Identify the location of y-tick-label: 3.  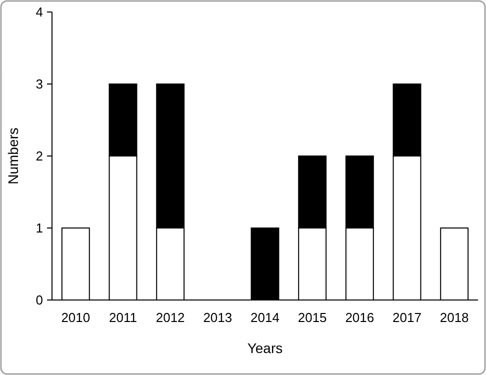
(39, 84).